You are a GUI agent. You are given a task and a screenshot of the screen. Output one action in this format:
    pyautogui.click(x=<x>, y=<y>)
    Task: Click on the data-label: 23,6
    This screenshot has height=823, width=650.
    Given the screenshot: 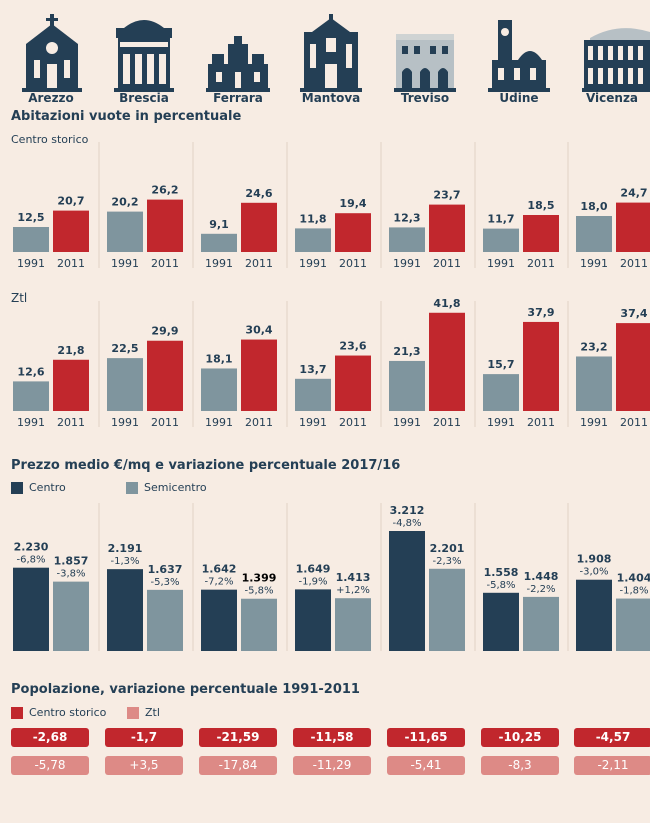 What is the action you would take?
    pyautogui.click(x=352, y=346)
    